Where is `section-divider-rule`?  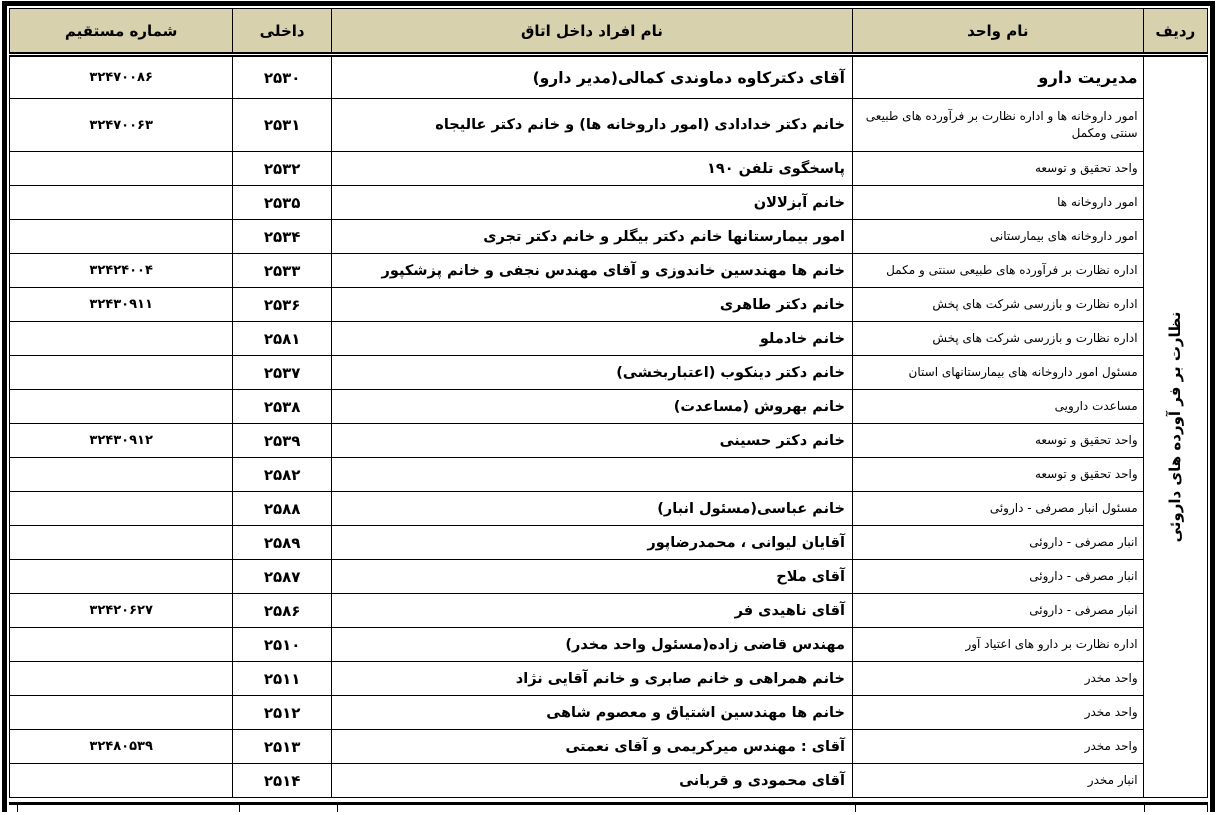 section-divider-rule is located at coordinates (608, 803).